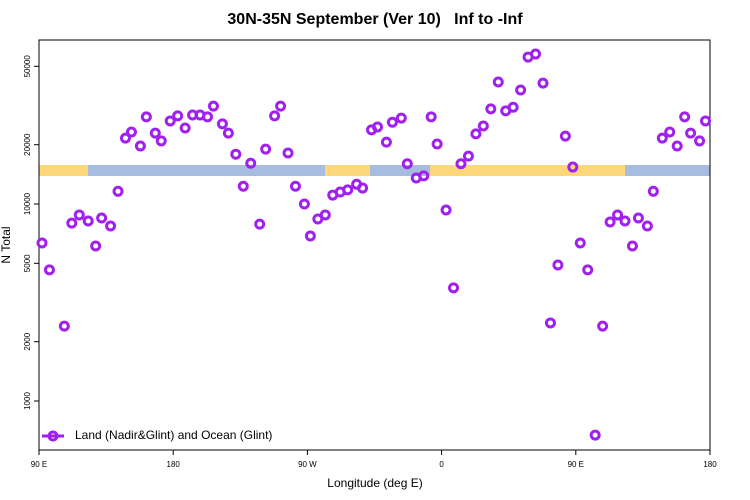  I want to click on x-tick-label: 0, so click(441, 464).